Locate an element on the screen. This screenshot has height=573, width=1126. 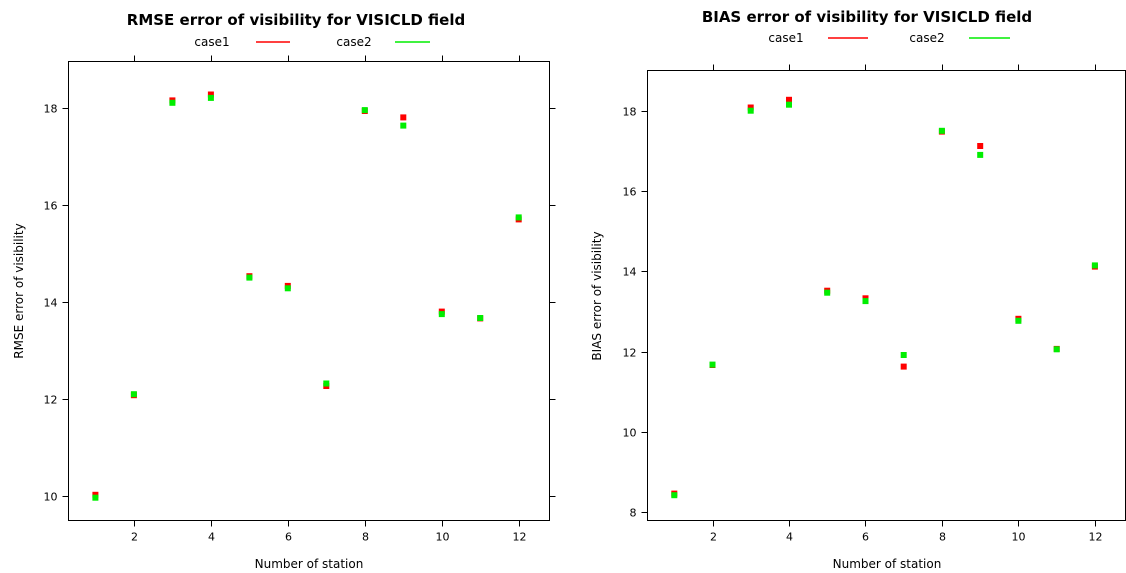
y-axis-label: RMSE error of visibility is located at coordinates (19, 290).